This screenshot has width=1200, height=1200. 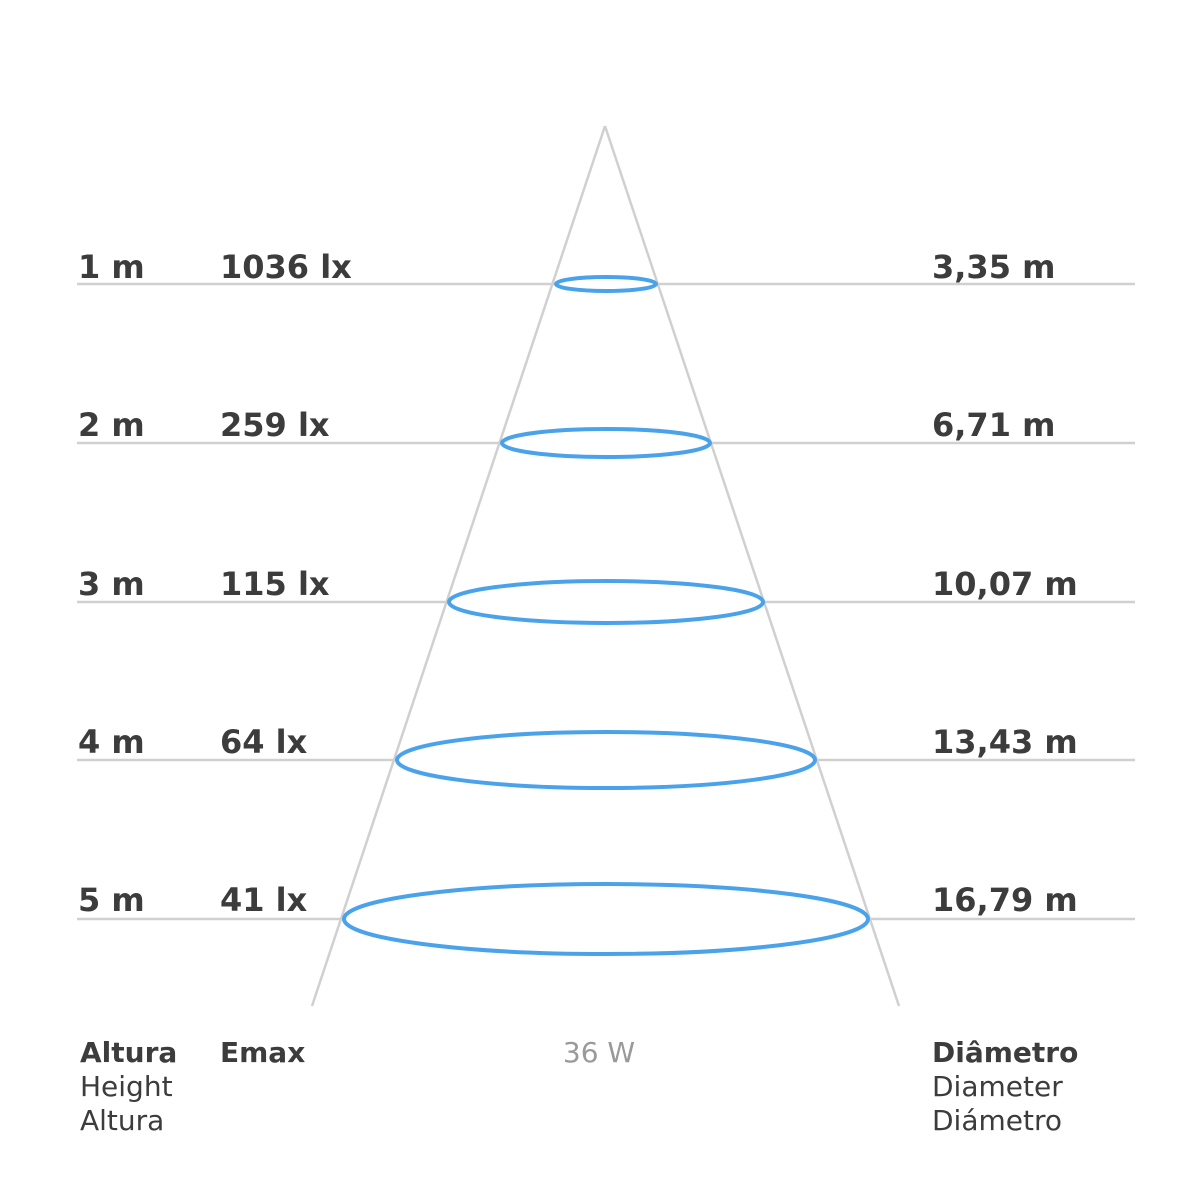 I want to click on footer-height-line-1: Height, so click(x=126, y=1086).